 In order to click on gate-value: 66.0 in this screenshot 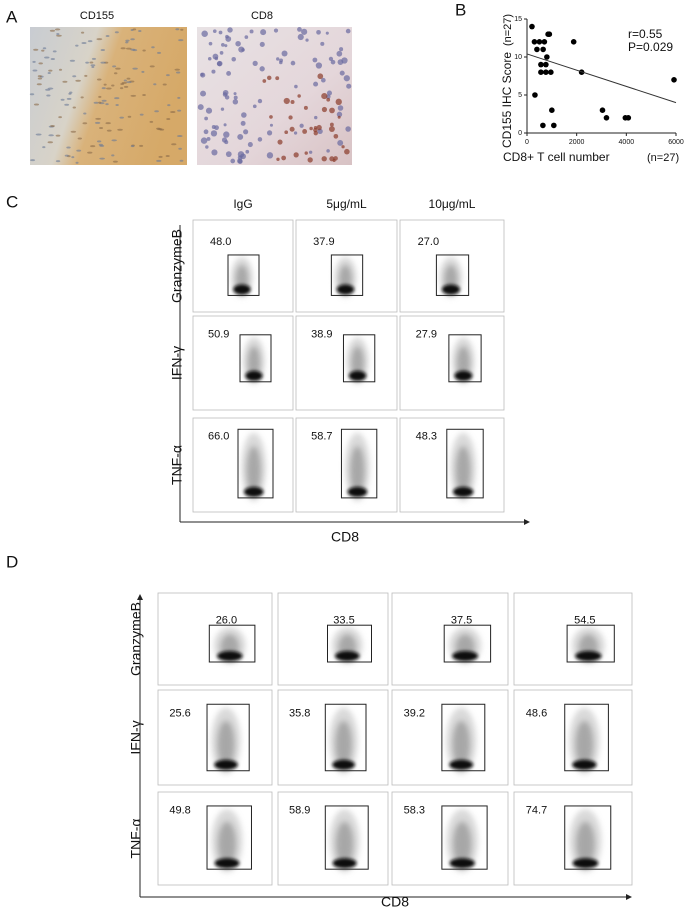, I will do `click(218, 437)`.